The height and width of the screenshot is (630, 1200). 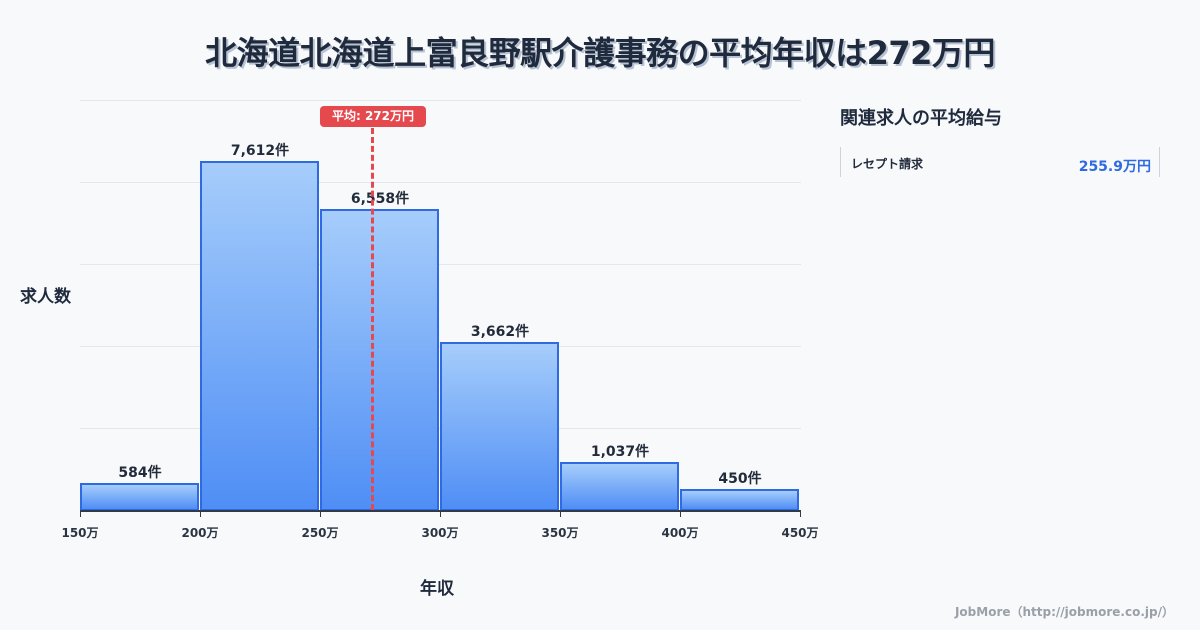 What do you see at coordinates (373, 116) in the screenshot?
I see `average-badge: 平均: 272万円` at bounding box center [373, 116].